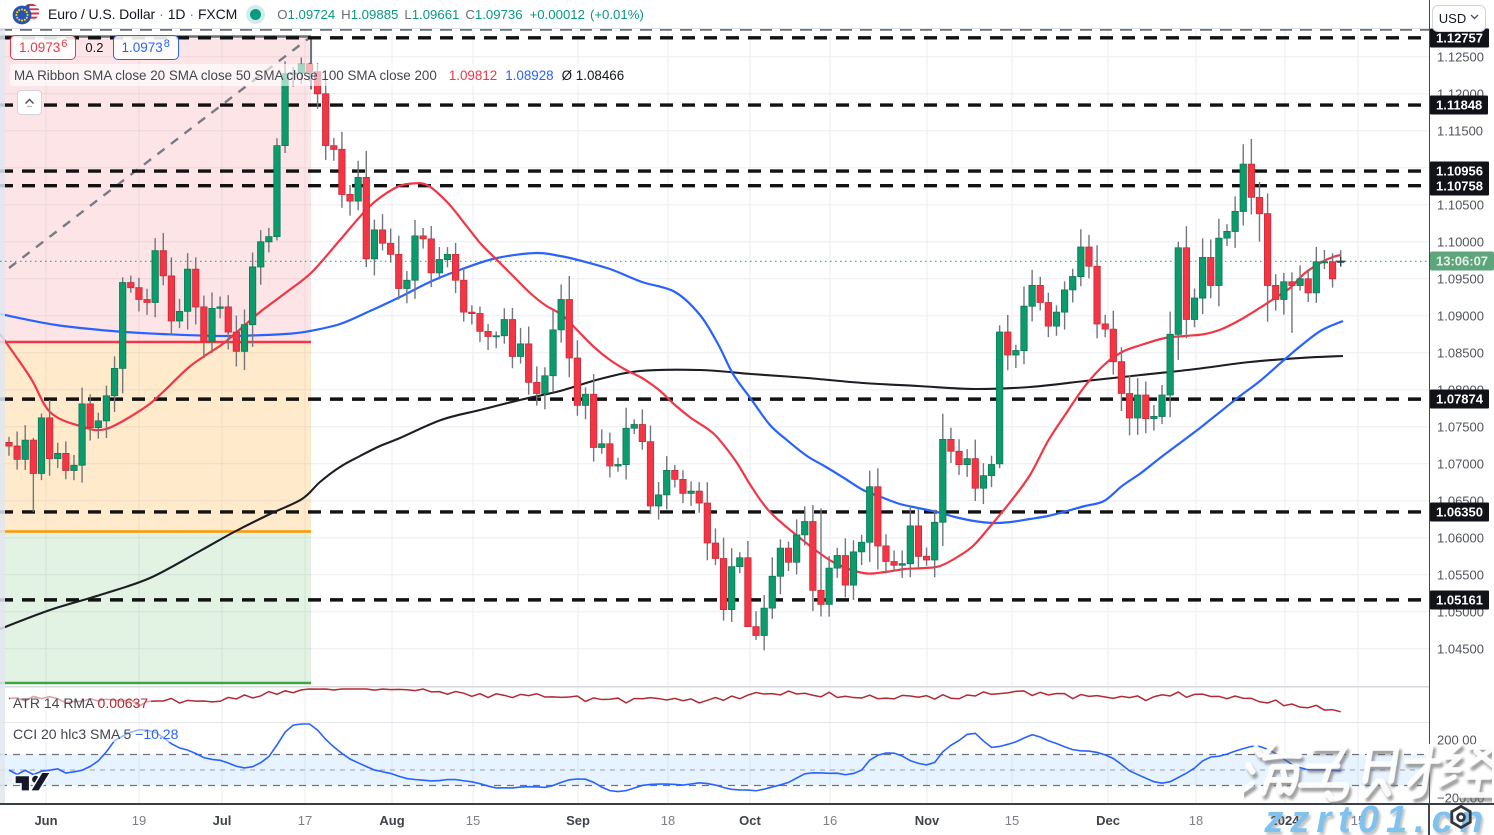 This screenshot has height=835, width=1494. I want to click on spread-value: 0.2, so click(94, 47).